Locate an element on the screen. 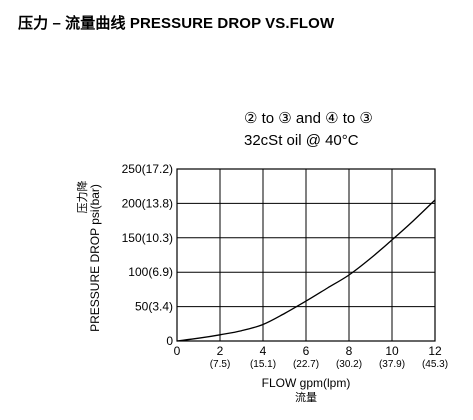  x-tick-label: 2 is located at coordinates (220, 351).